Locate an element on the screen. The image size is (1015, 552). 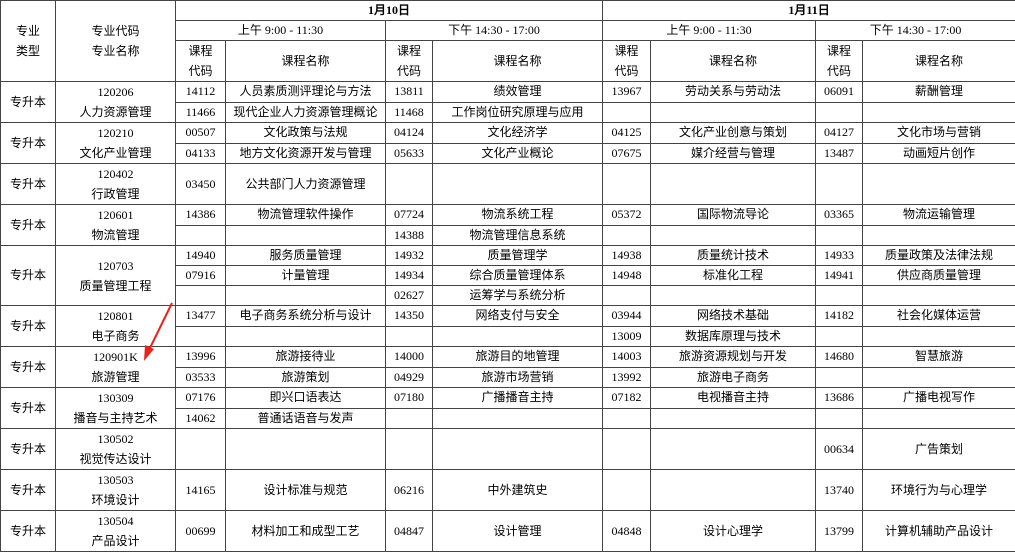
course-code: 00699 is located at coordinates (201, 531).